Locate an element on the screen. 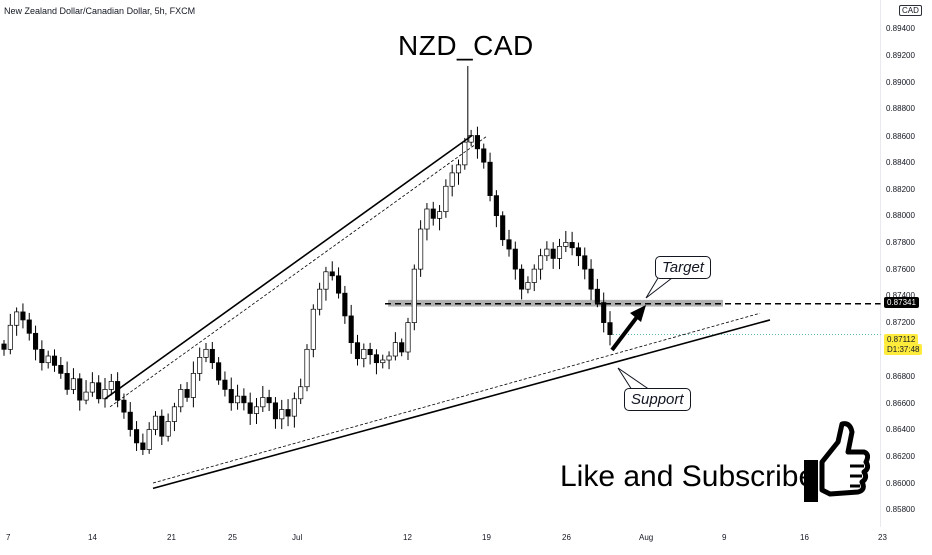  time-tick-label: 9 is located at coordinates (724, 537).